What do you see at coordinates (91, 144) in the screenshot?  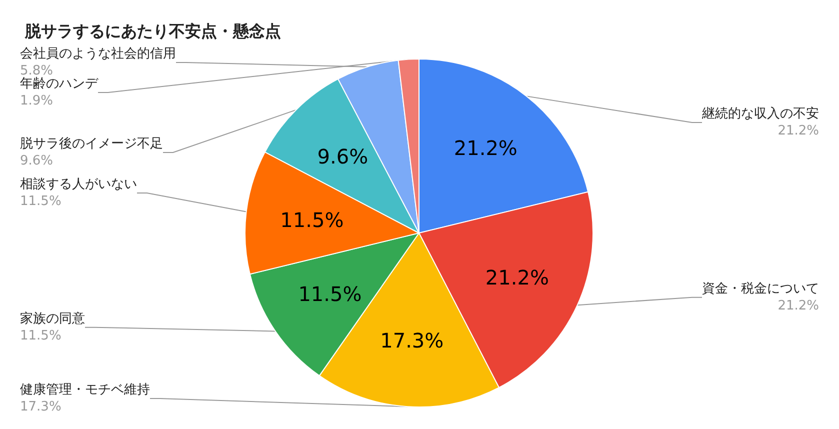 I see `slice-label: 脱サラ後のイメージ不足` at bounding box center [91, 144].